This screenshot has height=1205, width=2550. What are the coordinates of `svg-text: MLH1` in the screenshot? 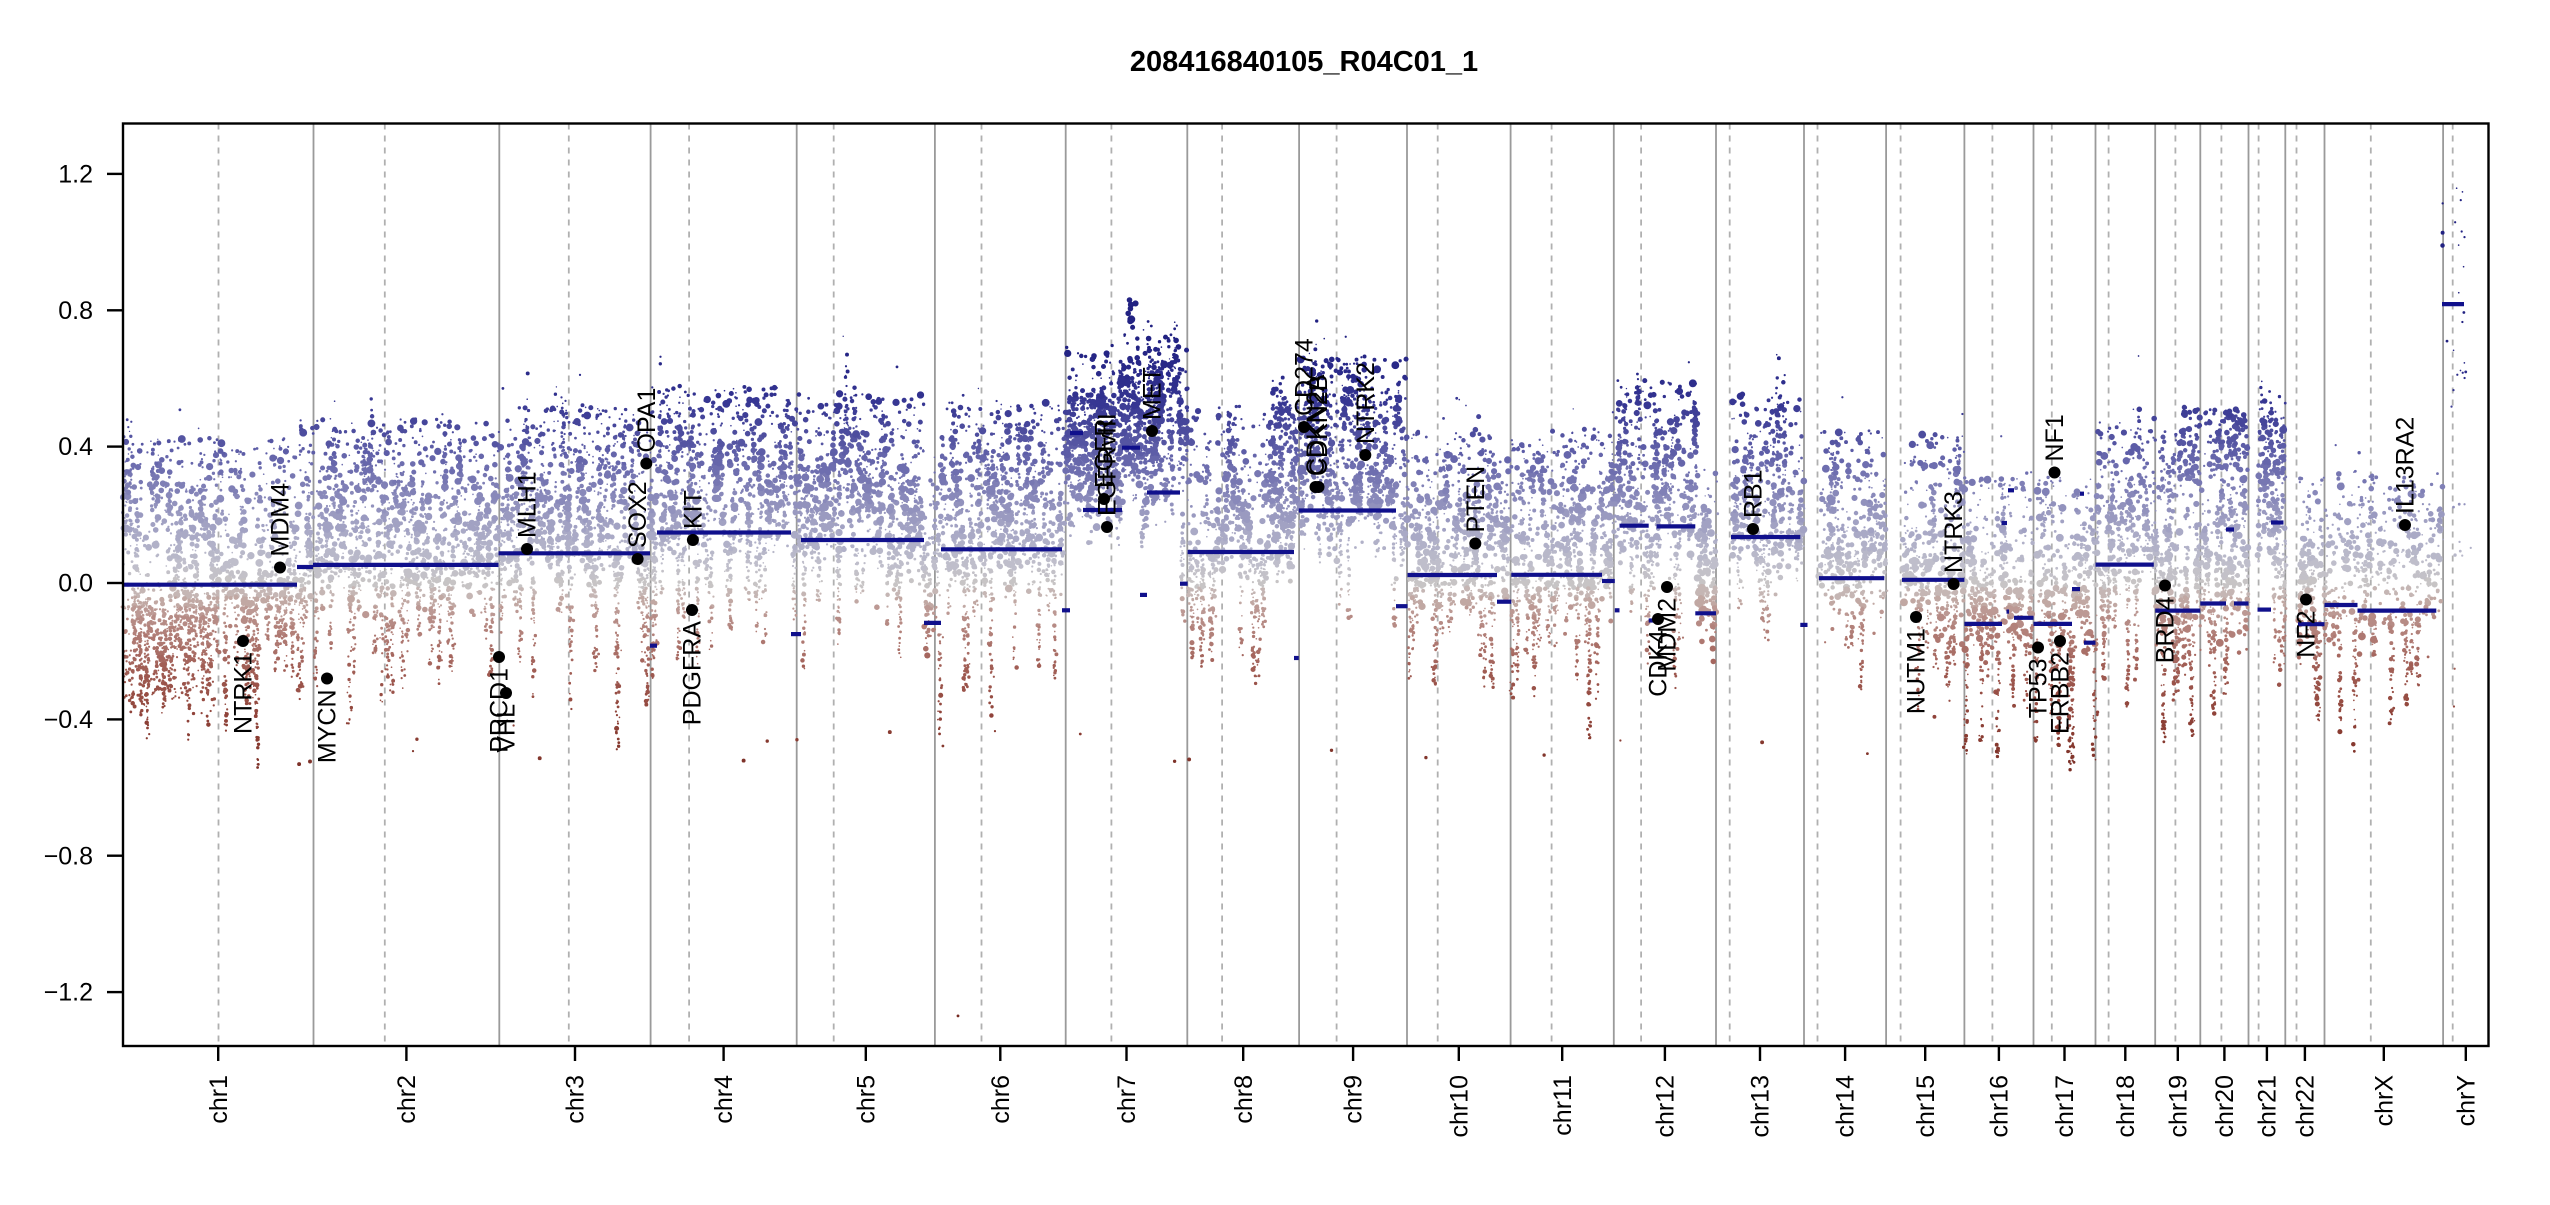 It's located at (528, 504).